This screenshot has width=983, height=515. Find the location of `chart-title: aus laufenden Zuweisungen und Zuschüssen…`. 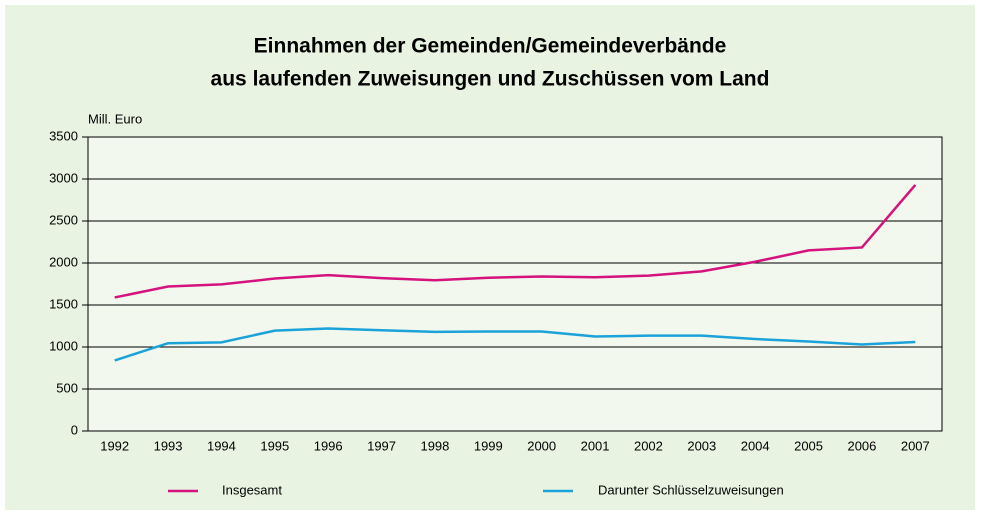

chart-title: aus laufenden Zuweisungen und Zuschüssen… is located at coordinates (490, 79).